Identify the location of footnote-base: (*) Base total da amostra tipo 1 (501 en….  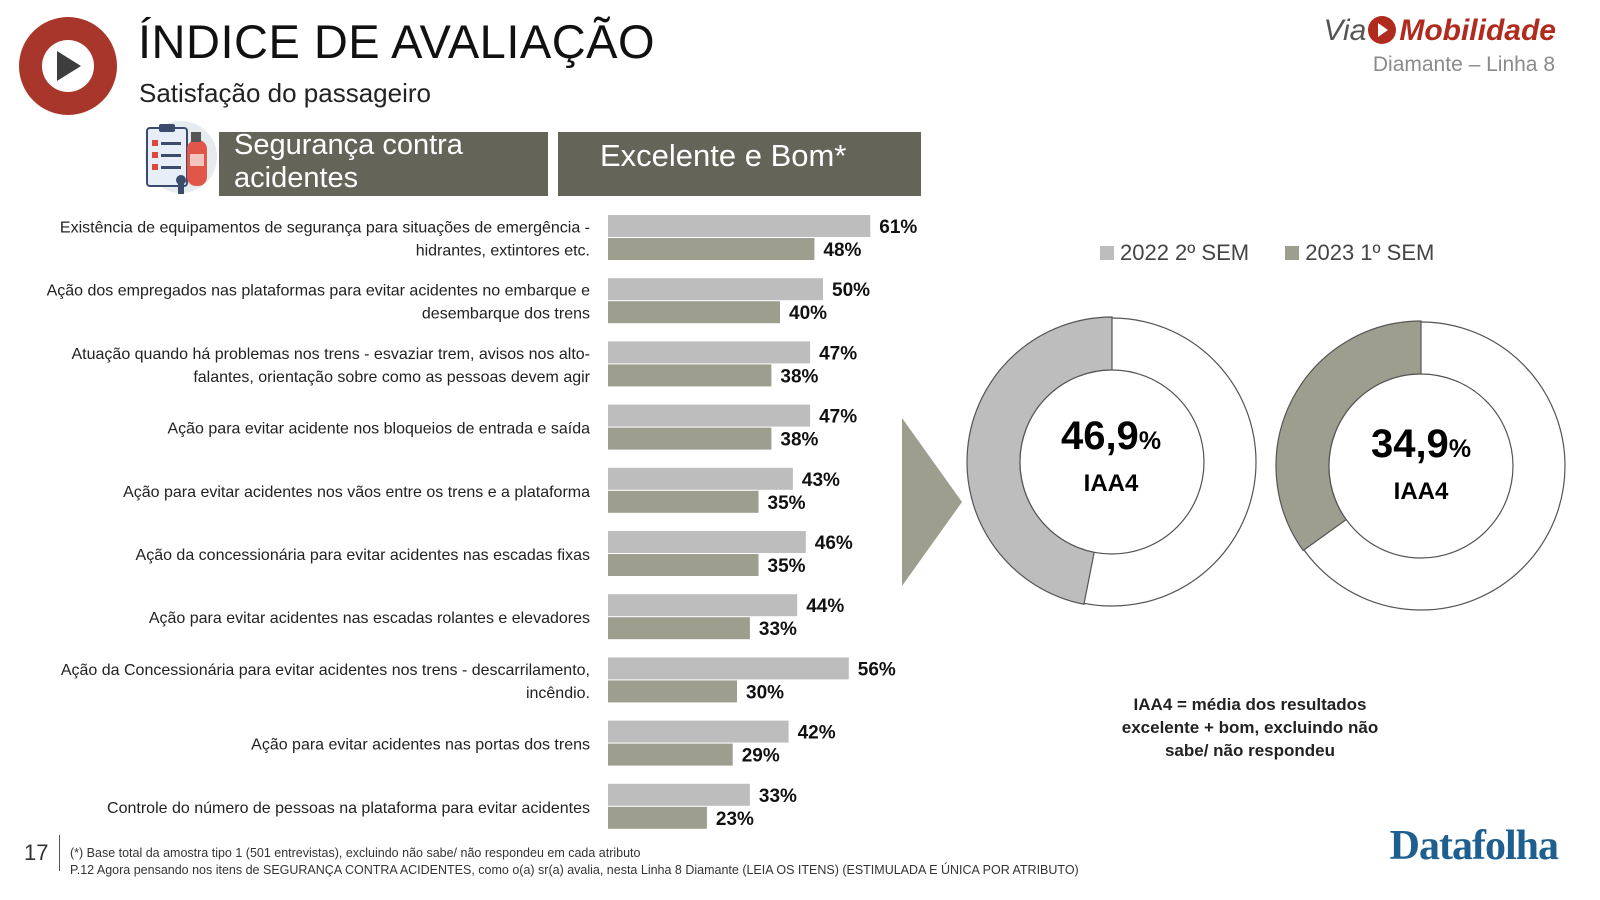
(355, 853).